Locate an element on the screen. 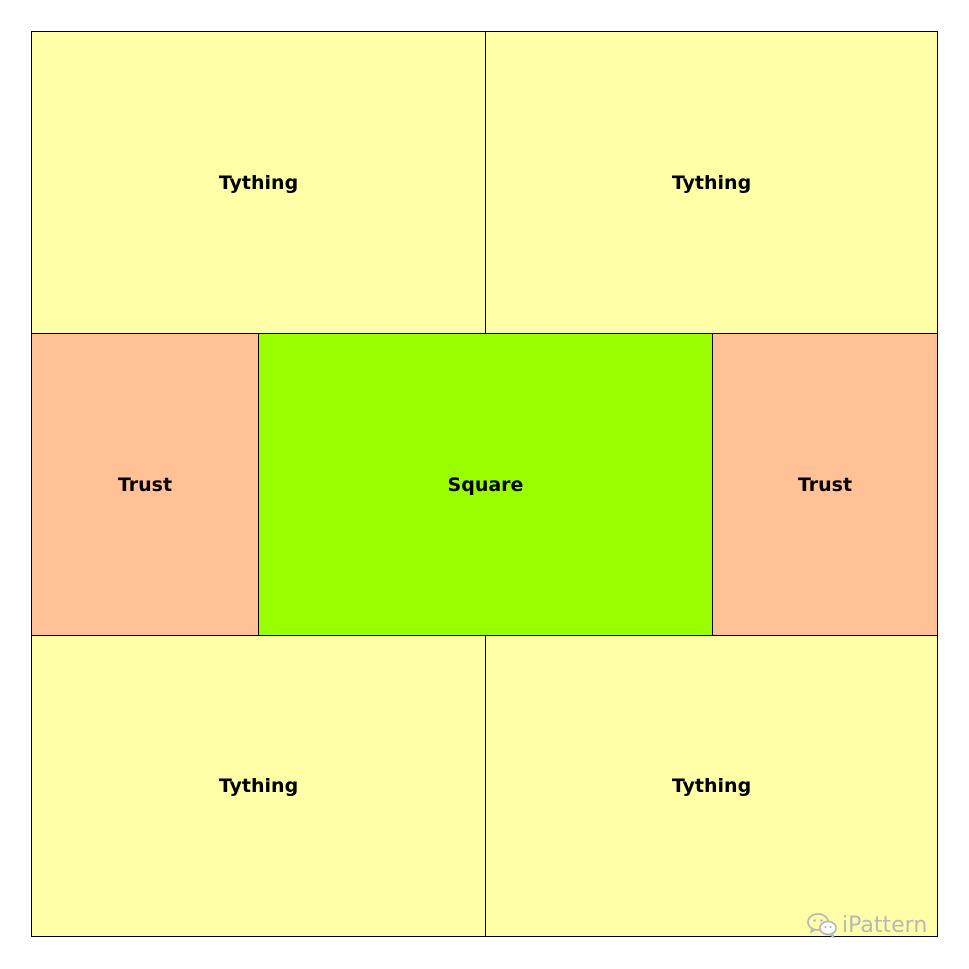 The image size is (969, 969). tything-bottom-left-cell: Tything is located at coordinates (259, 786).